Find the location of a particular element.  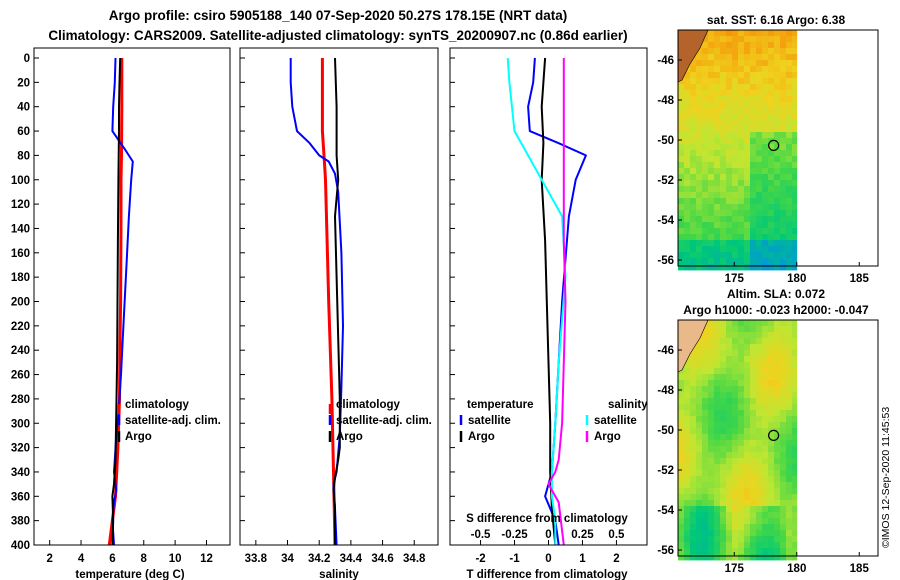

y-tick-label: 0 is located at coordinates (27, 59).